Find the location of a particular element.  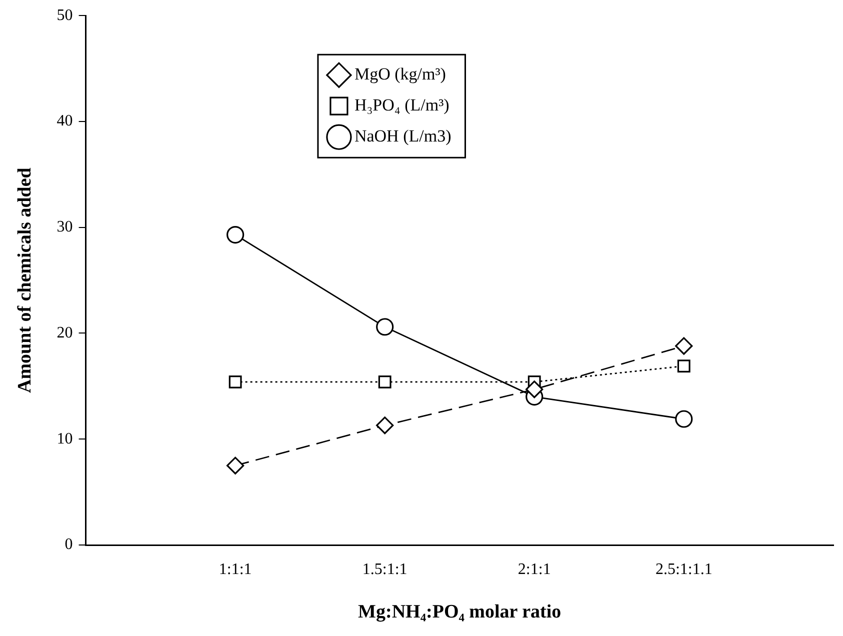

x-tick-label: 1.5:1:1 is located at coordinates (385, 569).